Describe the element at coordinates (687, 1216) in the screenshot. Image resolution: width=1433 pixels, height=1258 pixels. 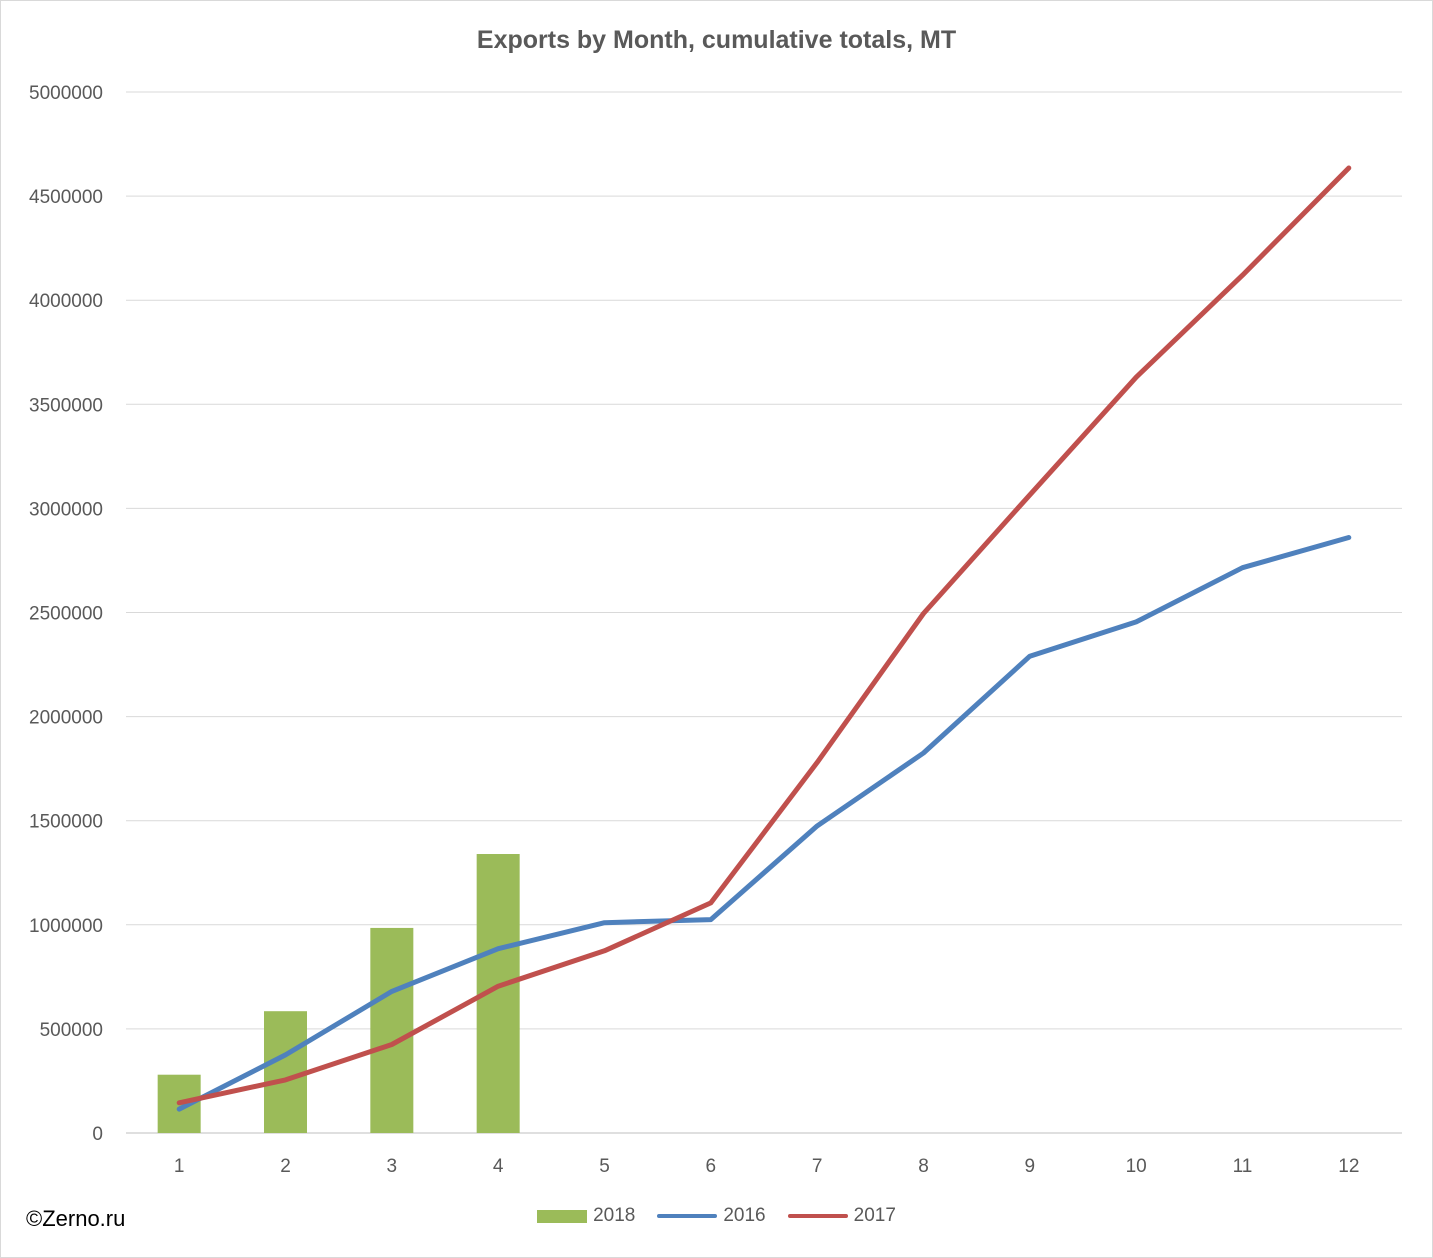
I see `legend-swatch-2016` at that location.